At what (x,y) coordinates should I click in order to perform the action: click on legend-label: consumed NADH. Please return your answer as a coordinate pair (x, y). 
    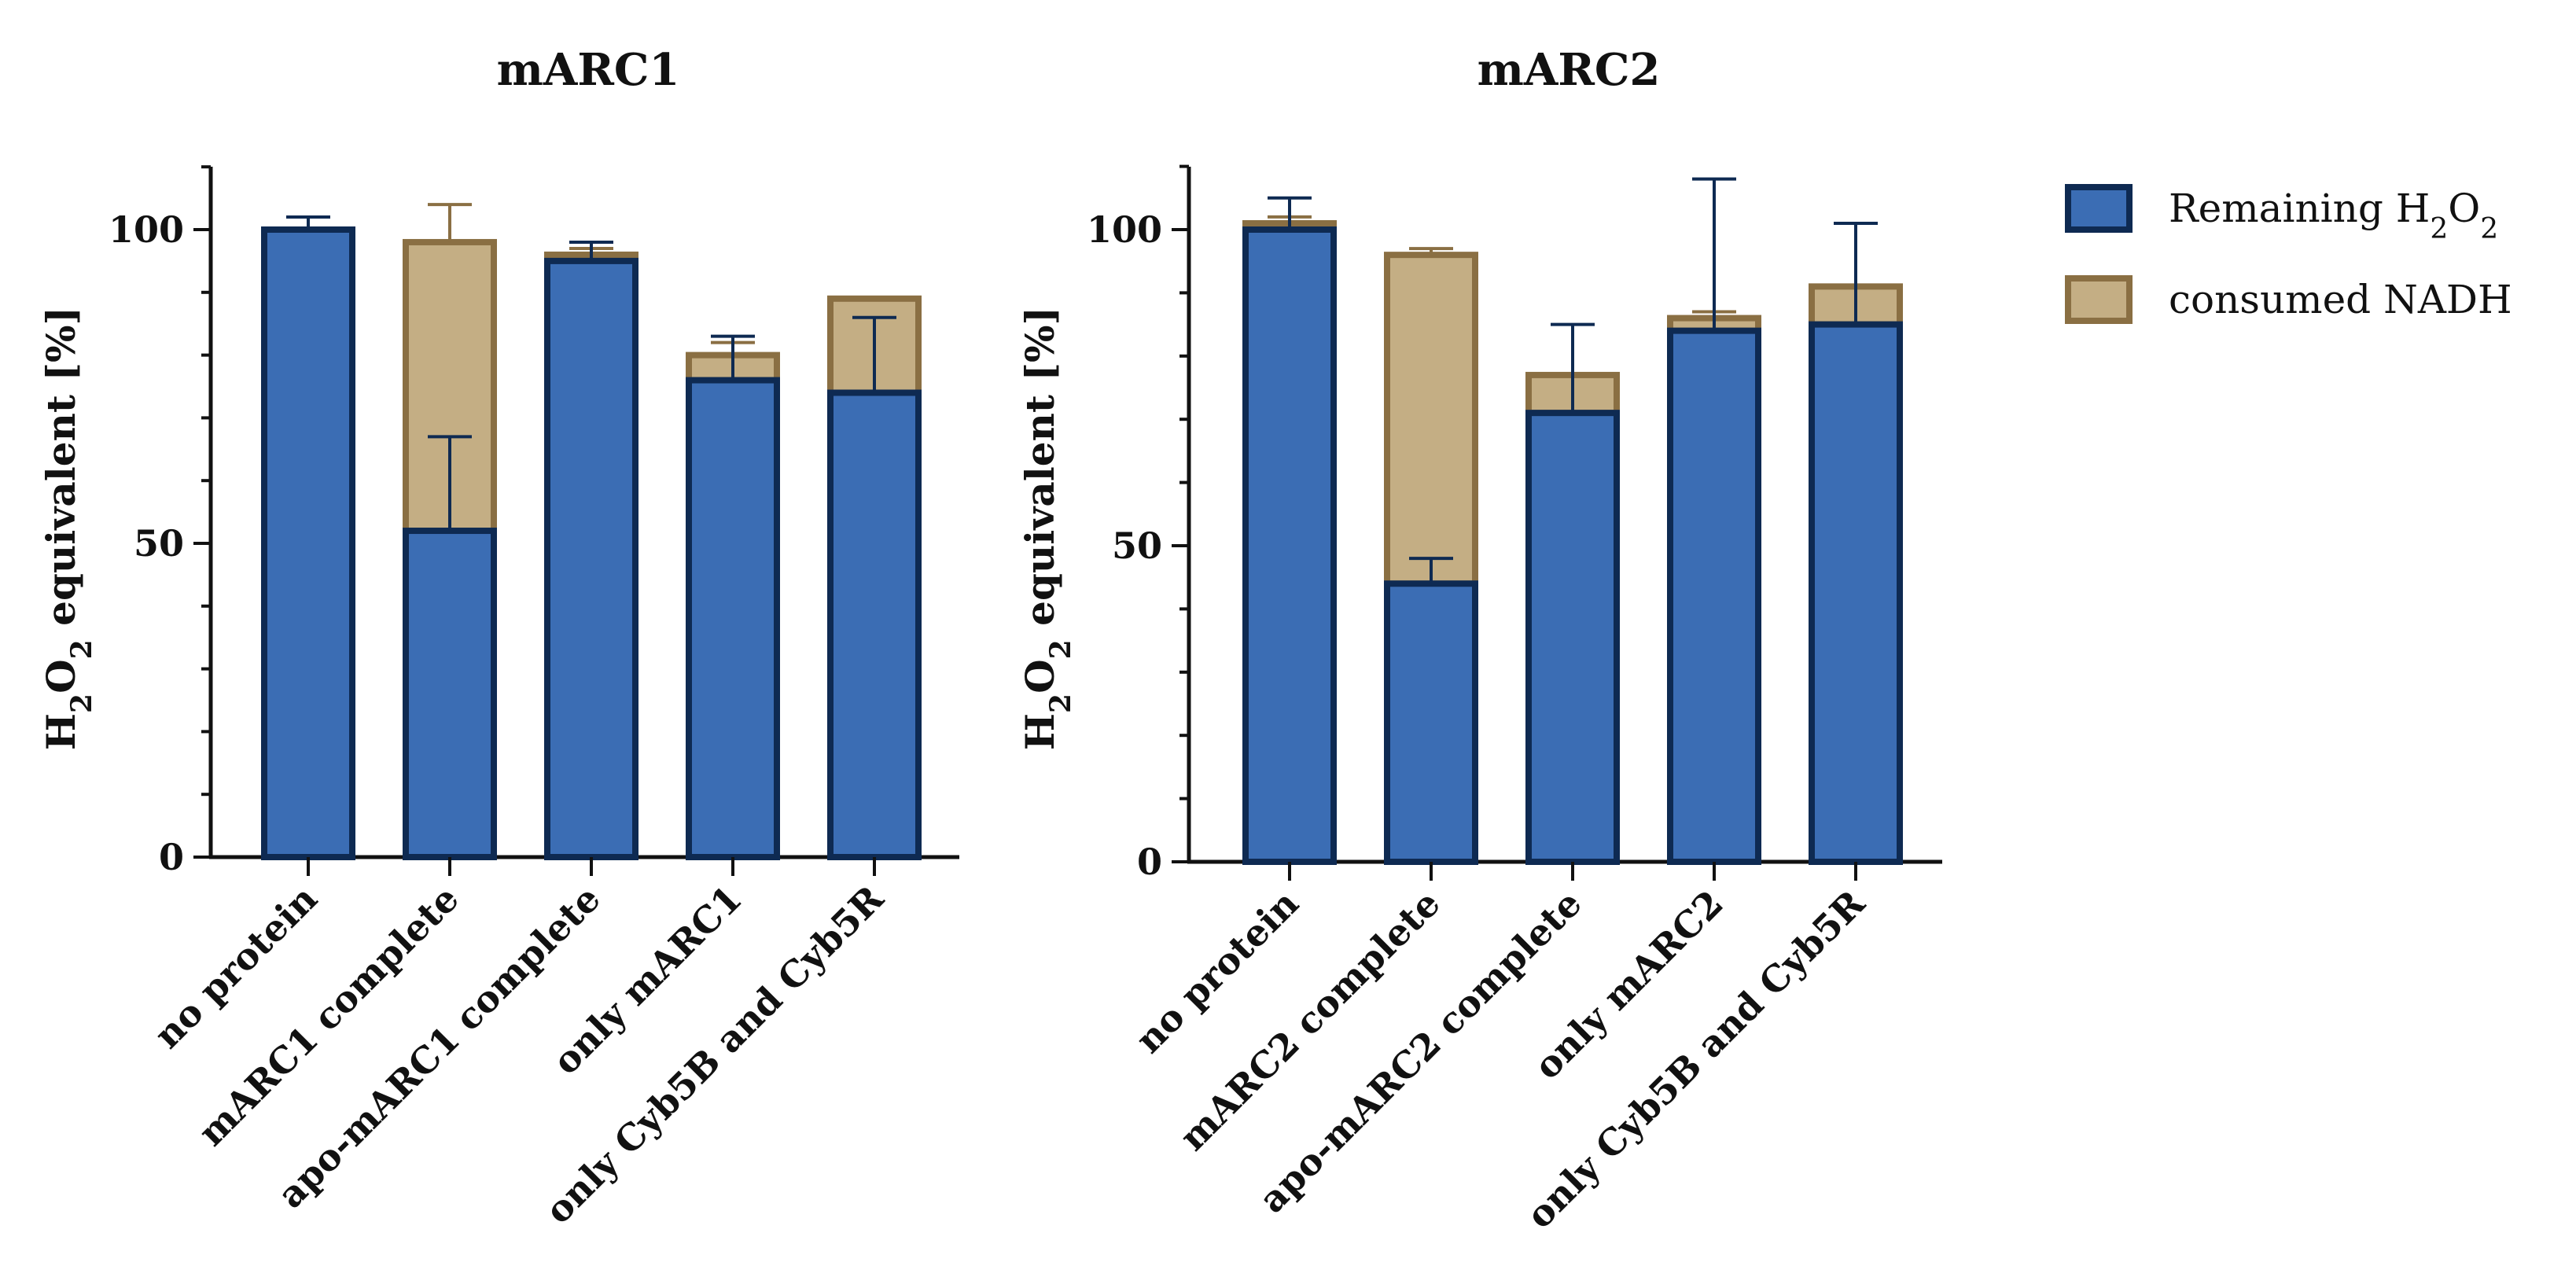
    Looking at the image, I should click on (2340, 299).